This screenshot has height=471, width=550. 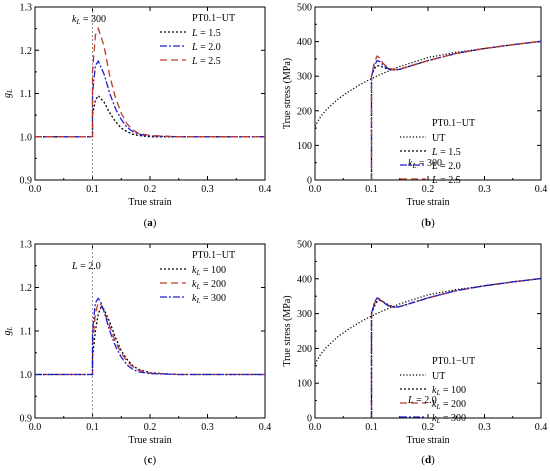 I want to click on legend: PT0.1−UT UT L = 1.5 L = 2.0 L = 2.5, so click(x=437, y=152).